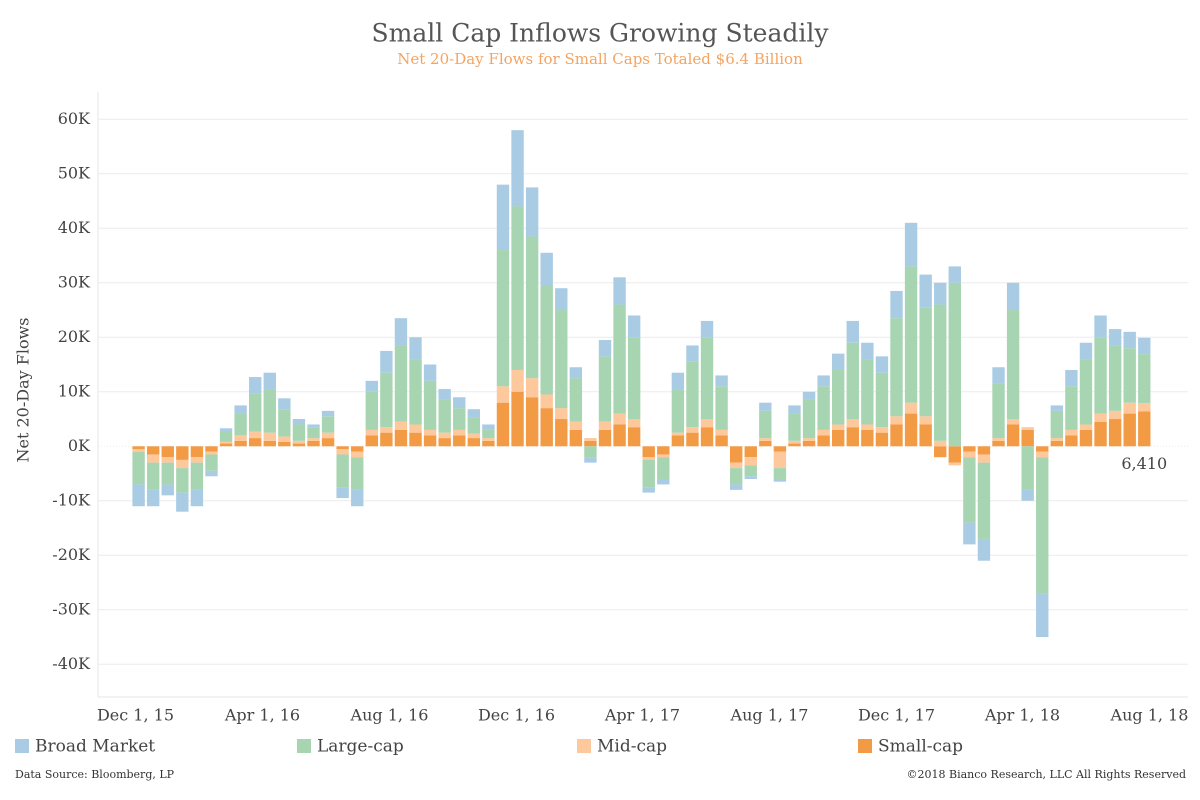  What do you see at coordinates (74, 390) in the screenshot?
I see `y-tick-label: 10K` at bounding box center [74, 390].